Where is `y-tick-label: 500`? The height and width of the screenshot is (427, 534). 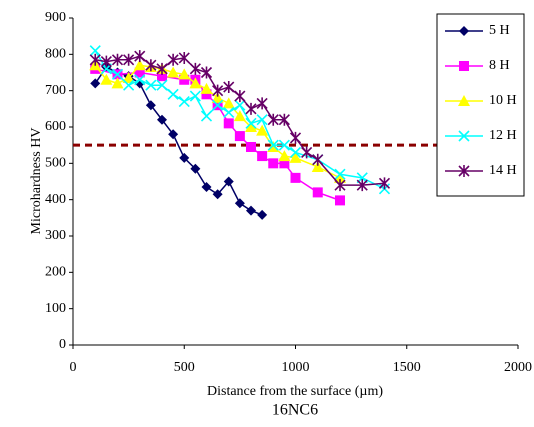
y-tick-label: 500 is located at coordinates (55, 163).